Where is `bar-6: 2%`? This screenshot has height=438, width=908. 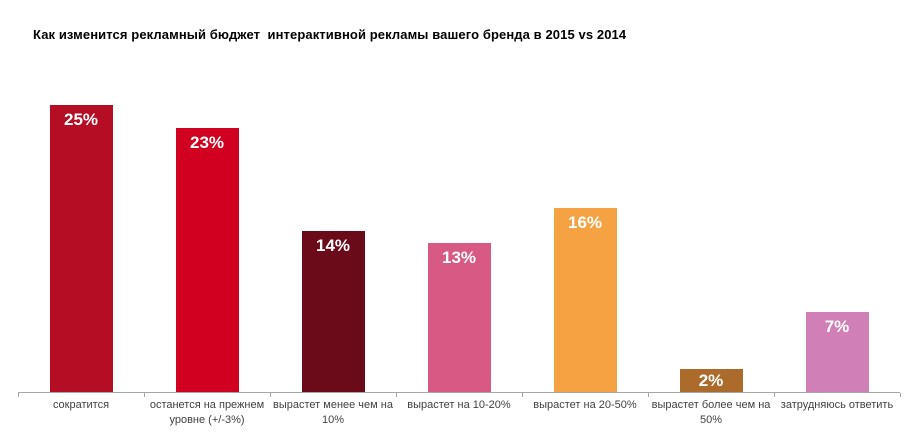 bar-6: 2% is located at coordinates (711, 380).